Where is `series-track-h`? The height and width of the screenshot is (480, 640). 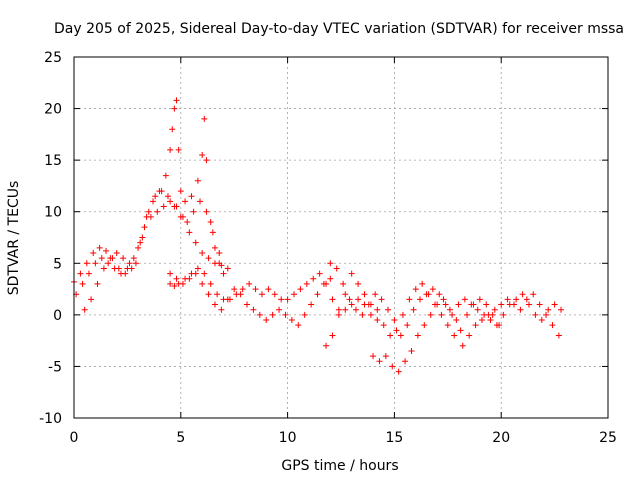
series-track-h is located at coordinates (466, 333).